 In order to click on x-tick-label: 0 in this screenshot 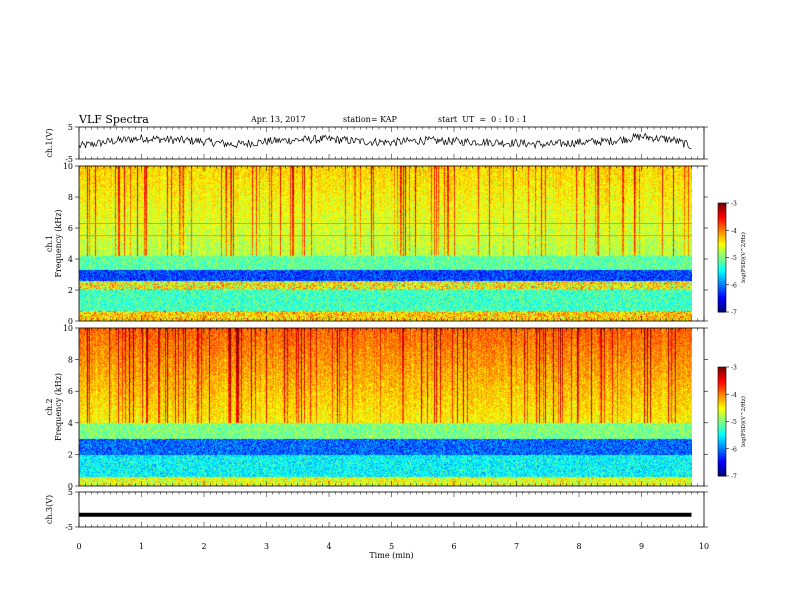, I will do `click(78, 546)`.